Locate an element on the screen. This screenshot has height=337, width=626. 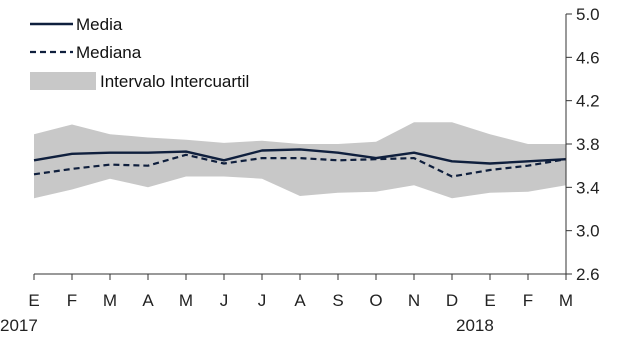
y-tick-label: 4.6 is located at coordinates (588, 57).